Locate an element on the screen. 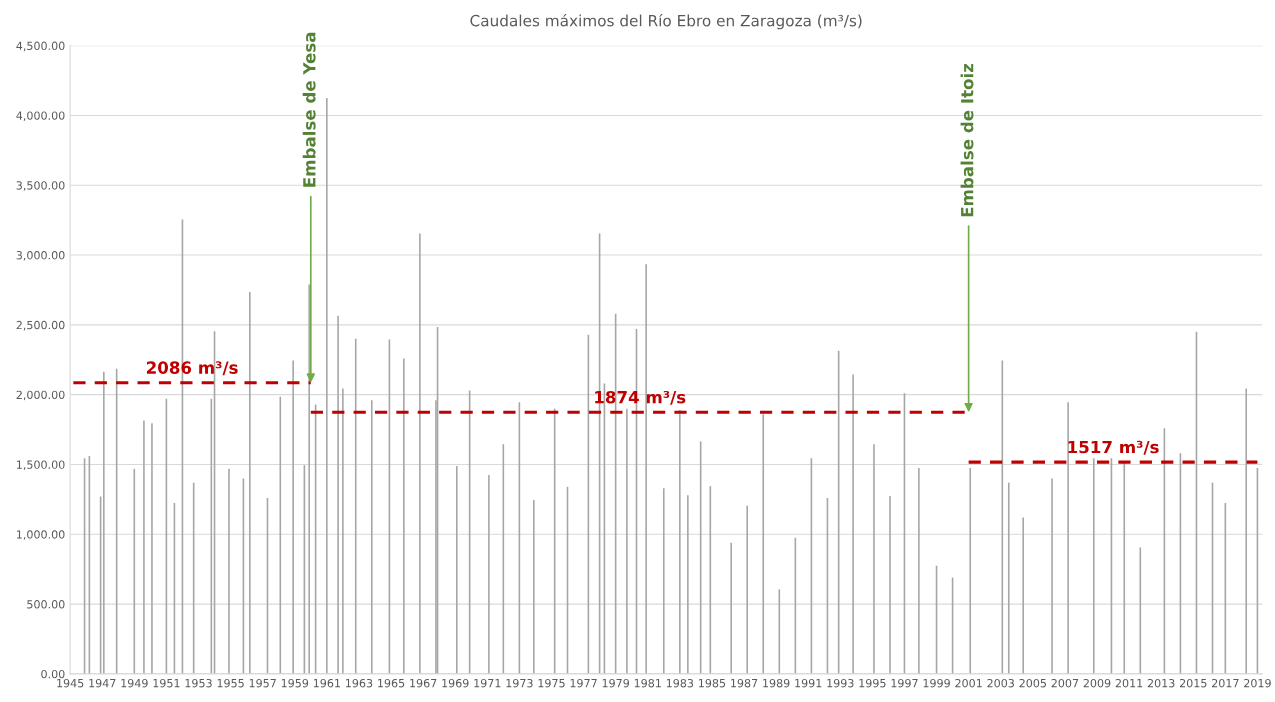 This screenshot has width=1275, height=702. series-label: 1874 m³/s is located at coordinates (640, 397).